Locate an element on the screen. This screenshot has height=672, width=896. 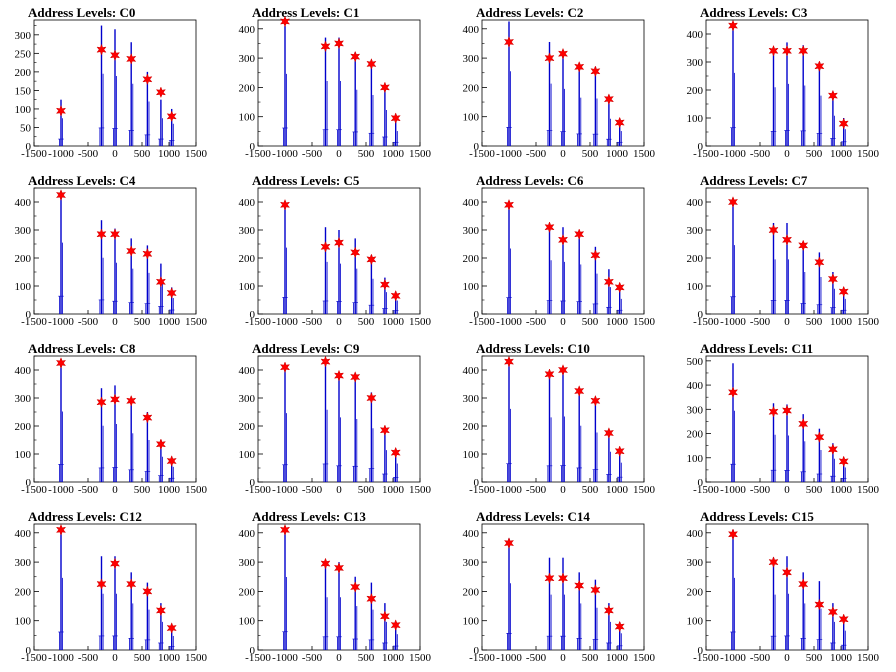
y-tick-label: 100 is located at coordinates (247, 622).